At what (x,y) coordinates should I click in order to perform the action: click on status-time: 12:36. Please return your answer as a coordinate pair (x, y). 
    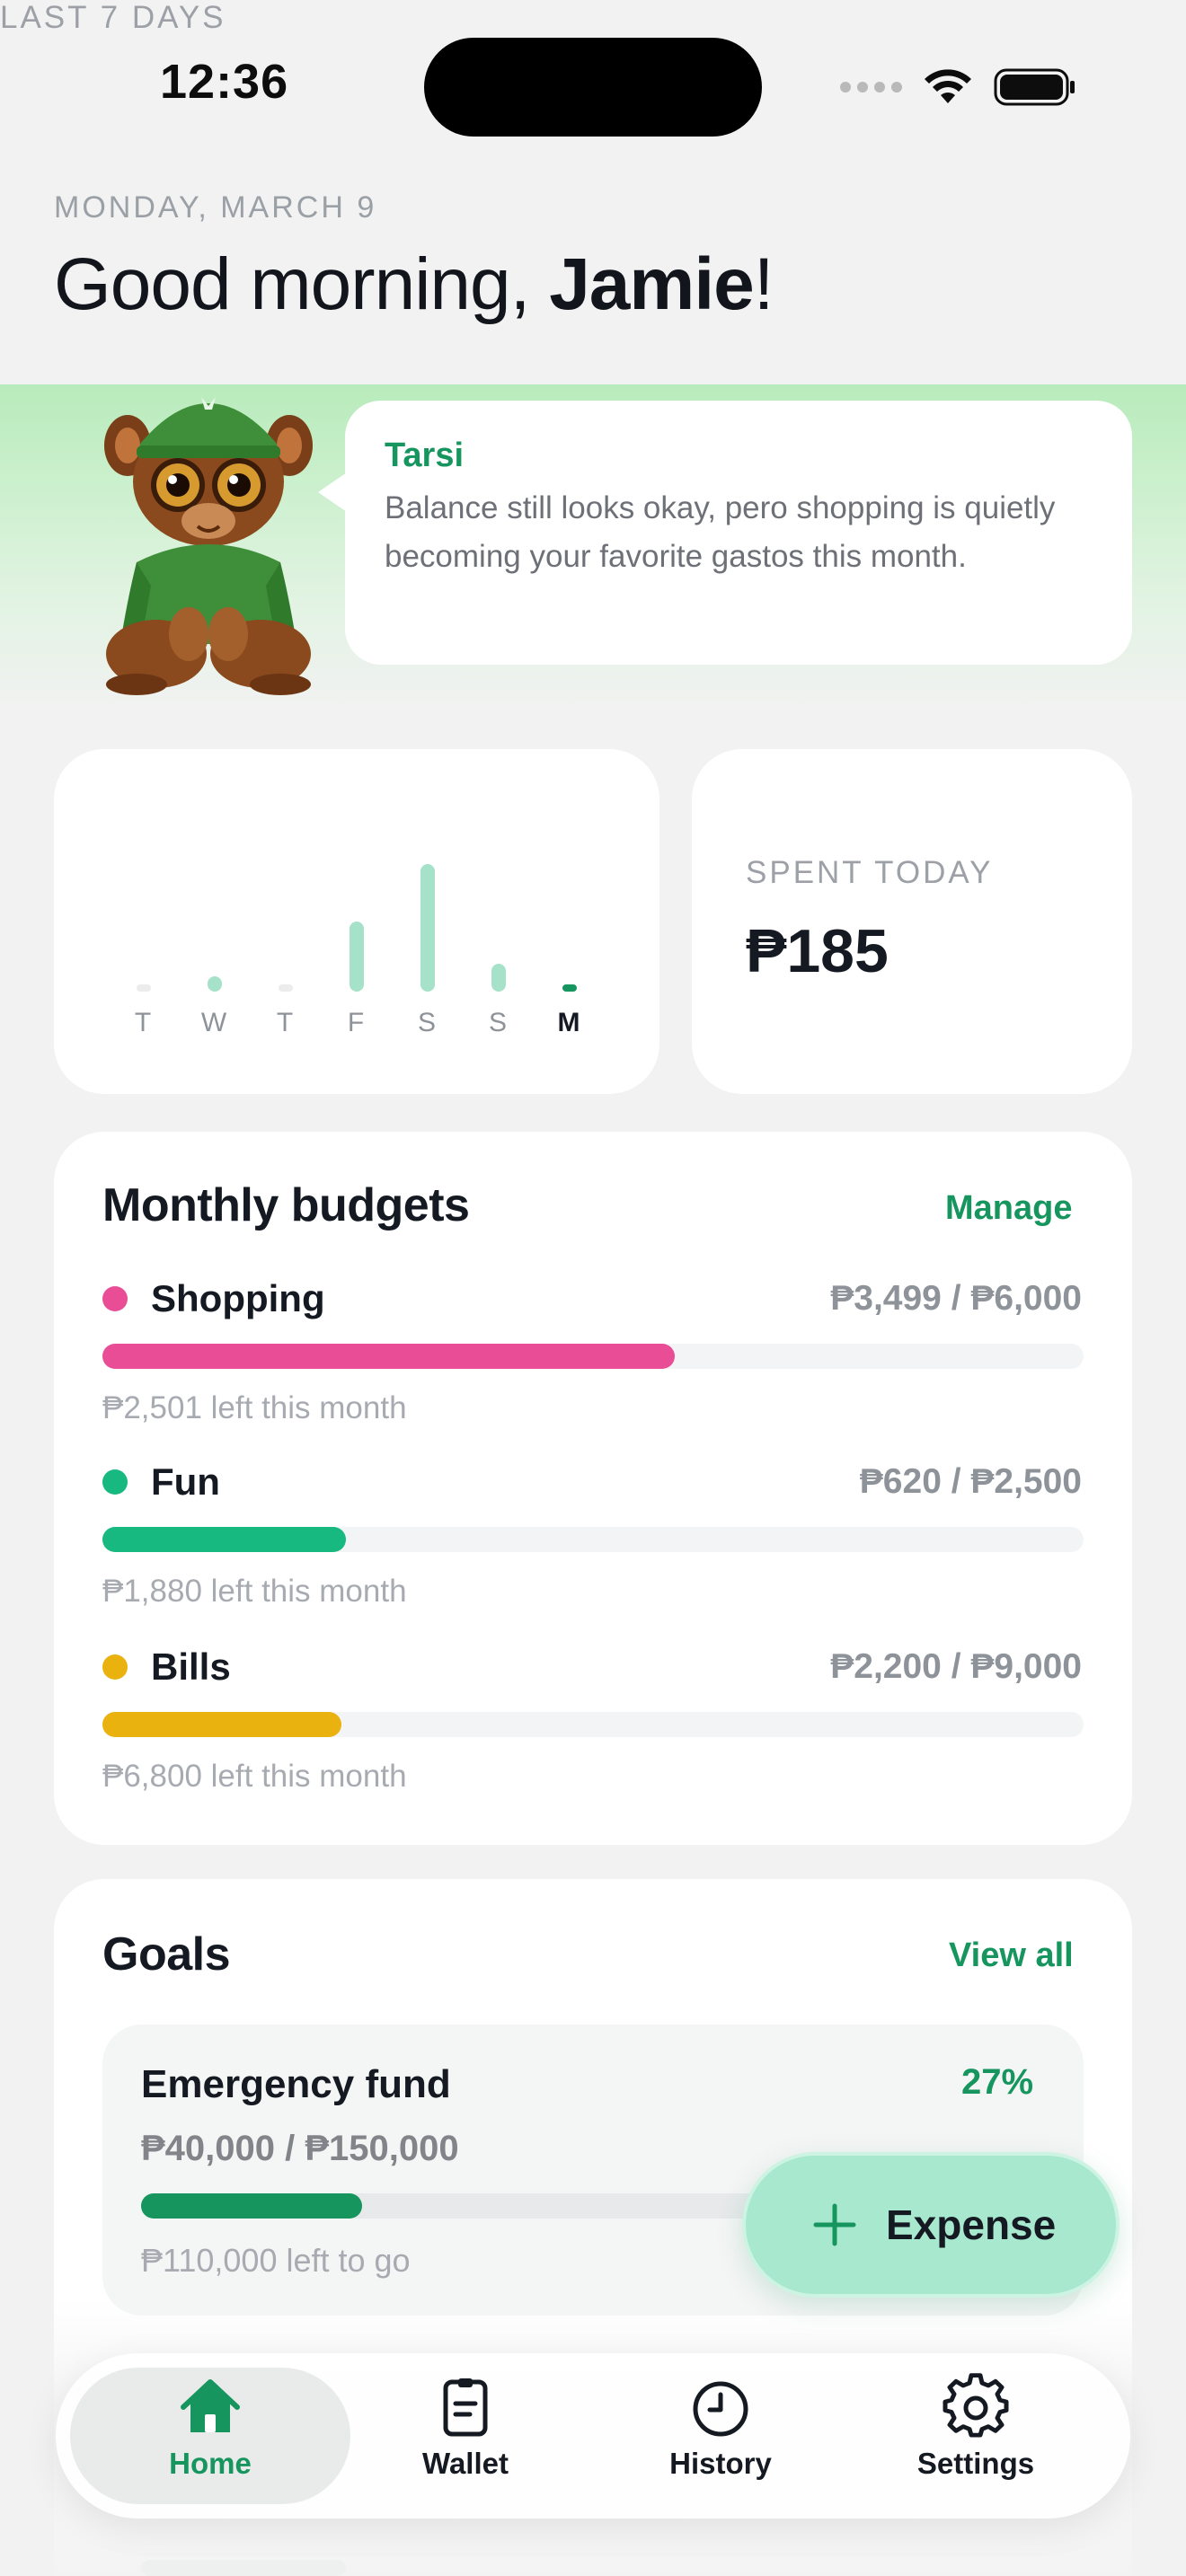
    Looking at the image, I should click on (224, 82).